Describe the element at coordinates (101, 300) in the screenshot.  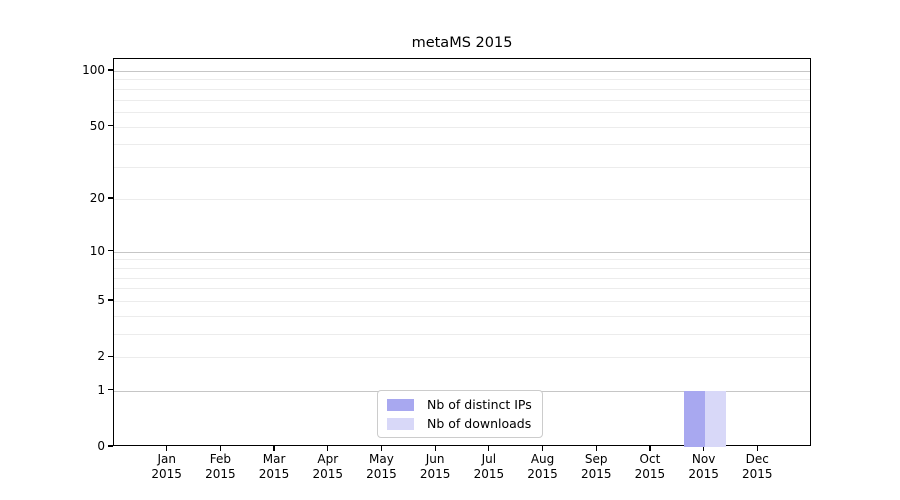
I see `y-tick-label: 5` at that location.